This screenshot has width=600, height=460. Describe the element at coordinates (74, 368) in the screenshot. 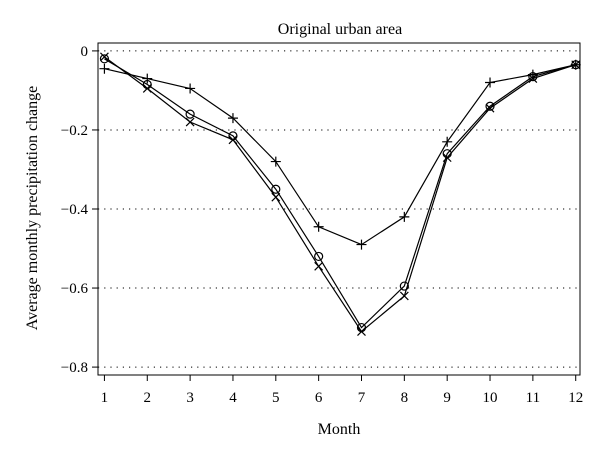

I see `y-tick-label: −0.8` at that location.